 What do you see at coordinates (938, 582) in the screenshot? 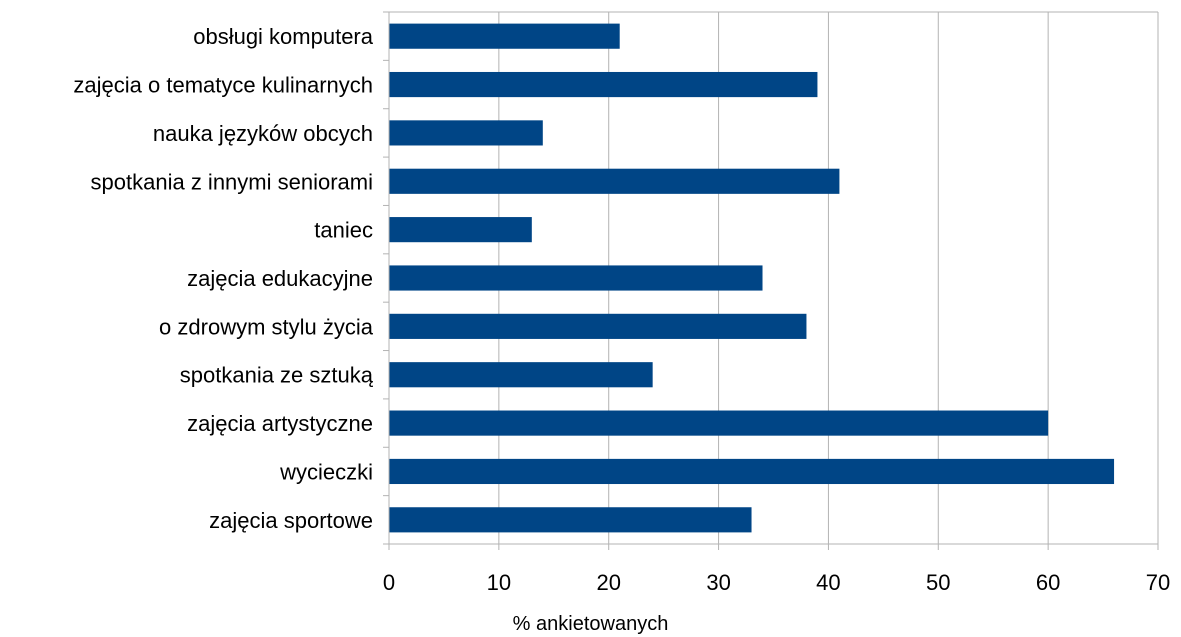
I see `x-tick-label: 50` at bounding box center [938, 582].